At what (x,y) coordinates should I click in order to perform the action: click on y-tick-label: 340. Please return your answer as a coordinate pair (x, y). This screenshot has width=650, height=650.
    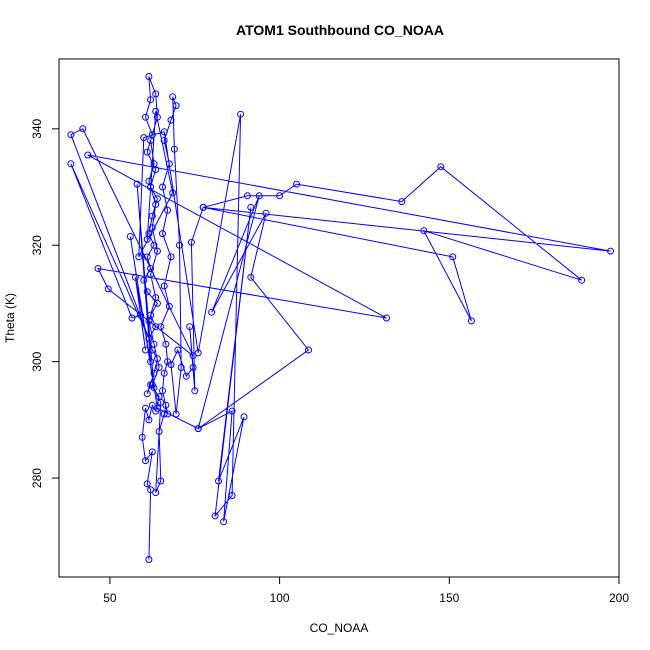
    Looking at the image, I should click on (37, 129).